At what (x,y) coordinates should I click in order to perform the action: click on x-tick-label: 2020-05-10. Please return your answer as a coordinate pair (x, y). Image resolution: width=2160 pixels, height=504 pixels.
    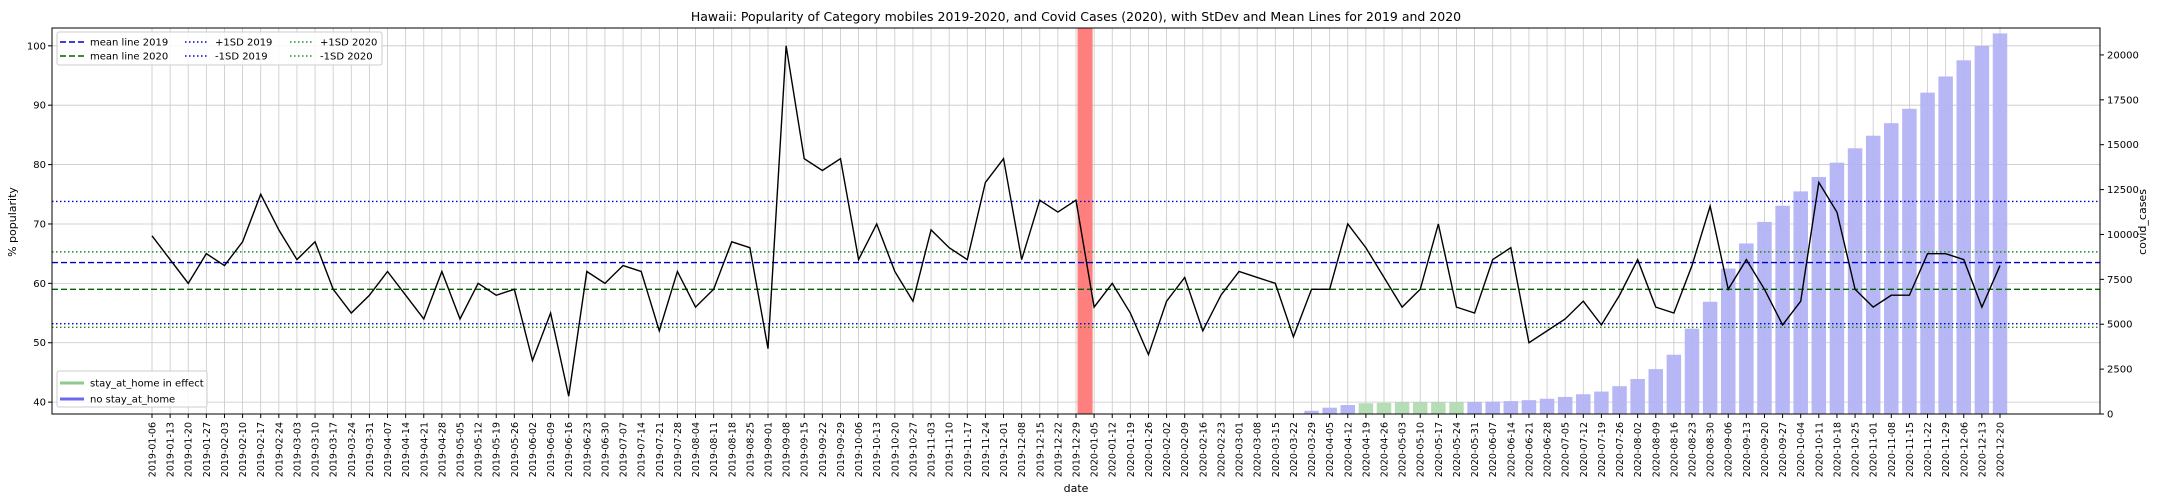
    Looking at the image, I should click on (1421, 449).